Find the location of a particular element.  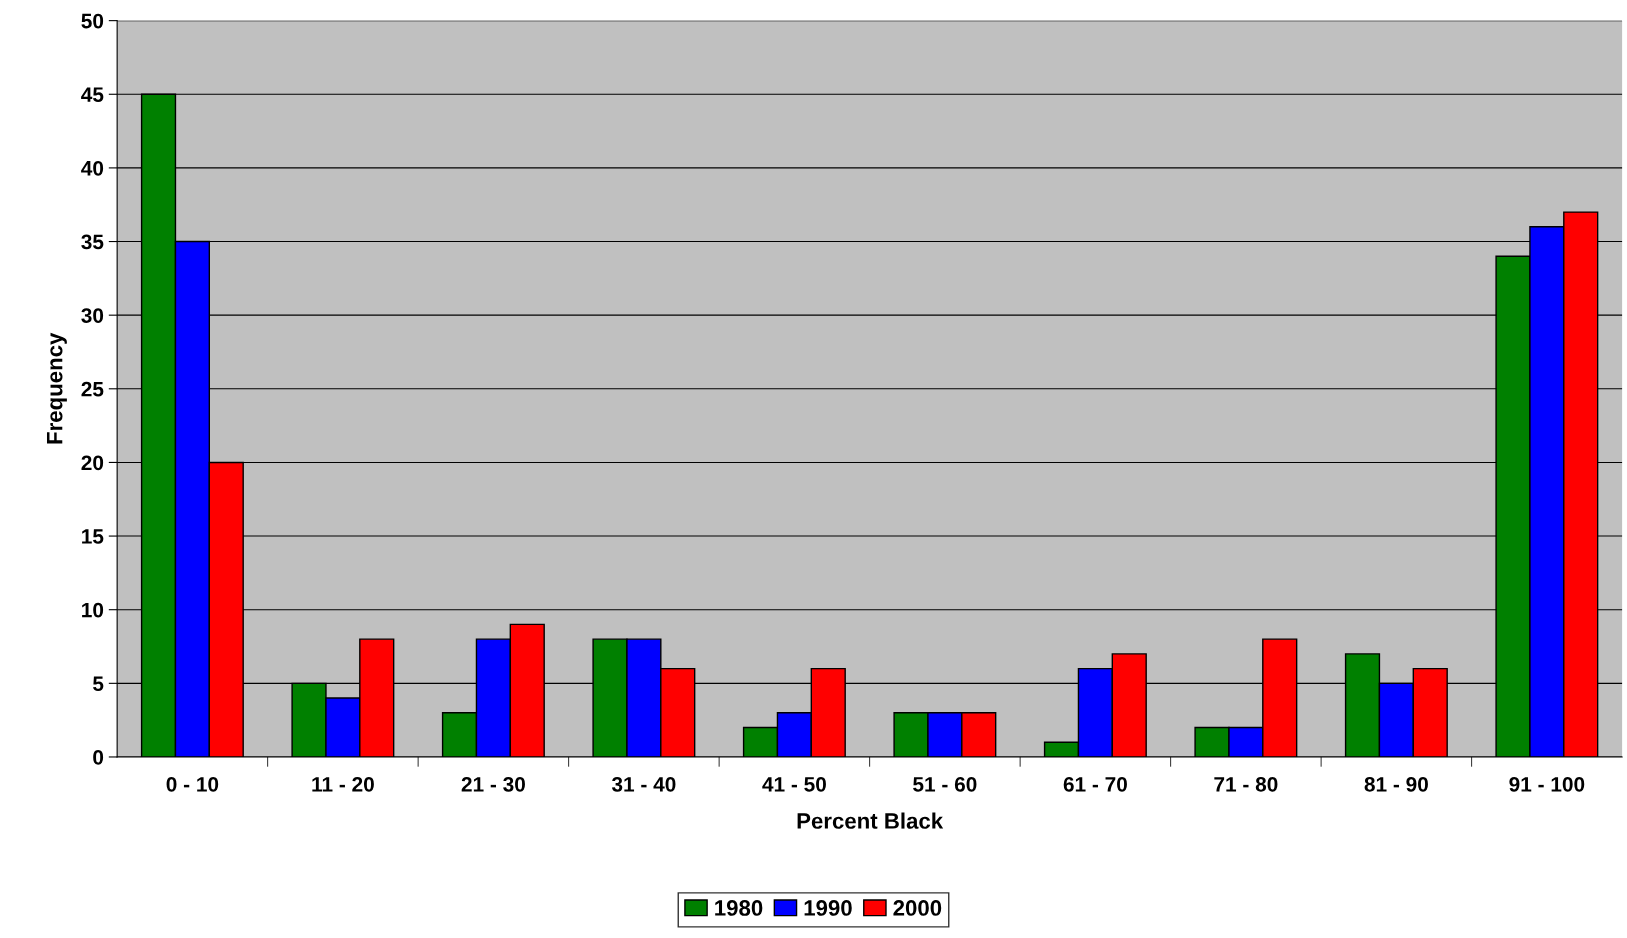

y-tick-label: 20 is located at coordinates (92, 463).